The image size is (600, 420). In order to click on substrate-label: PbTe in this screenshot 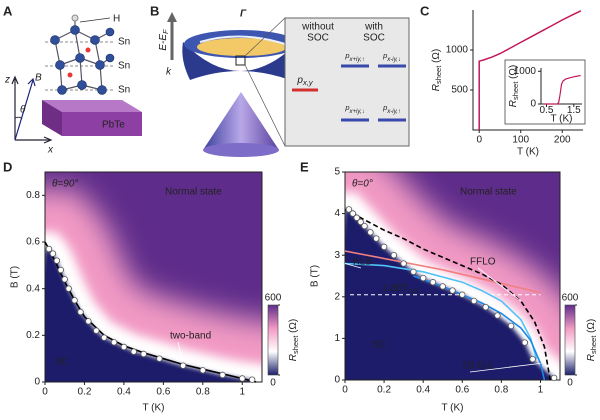, I will do `click(113, 125)`.